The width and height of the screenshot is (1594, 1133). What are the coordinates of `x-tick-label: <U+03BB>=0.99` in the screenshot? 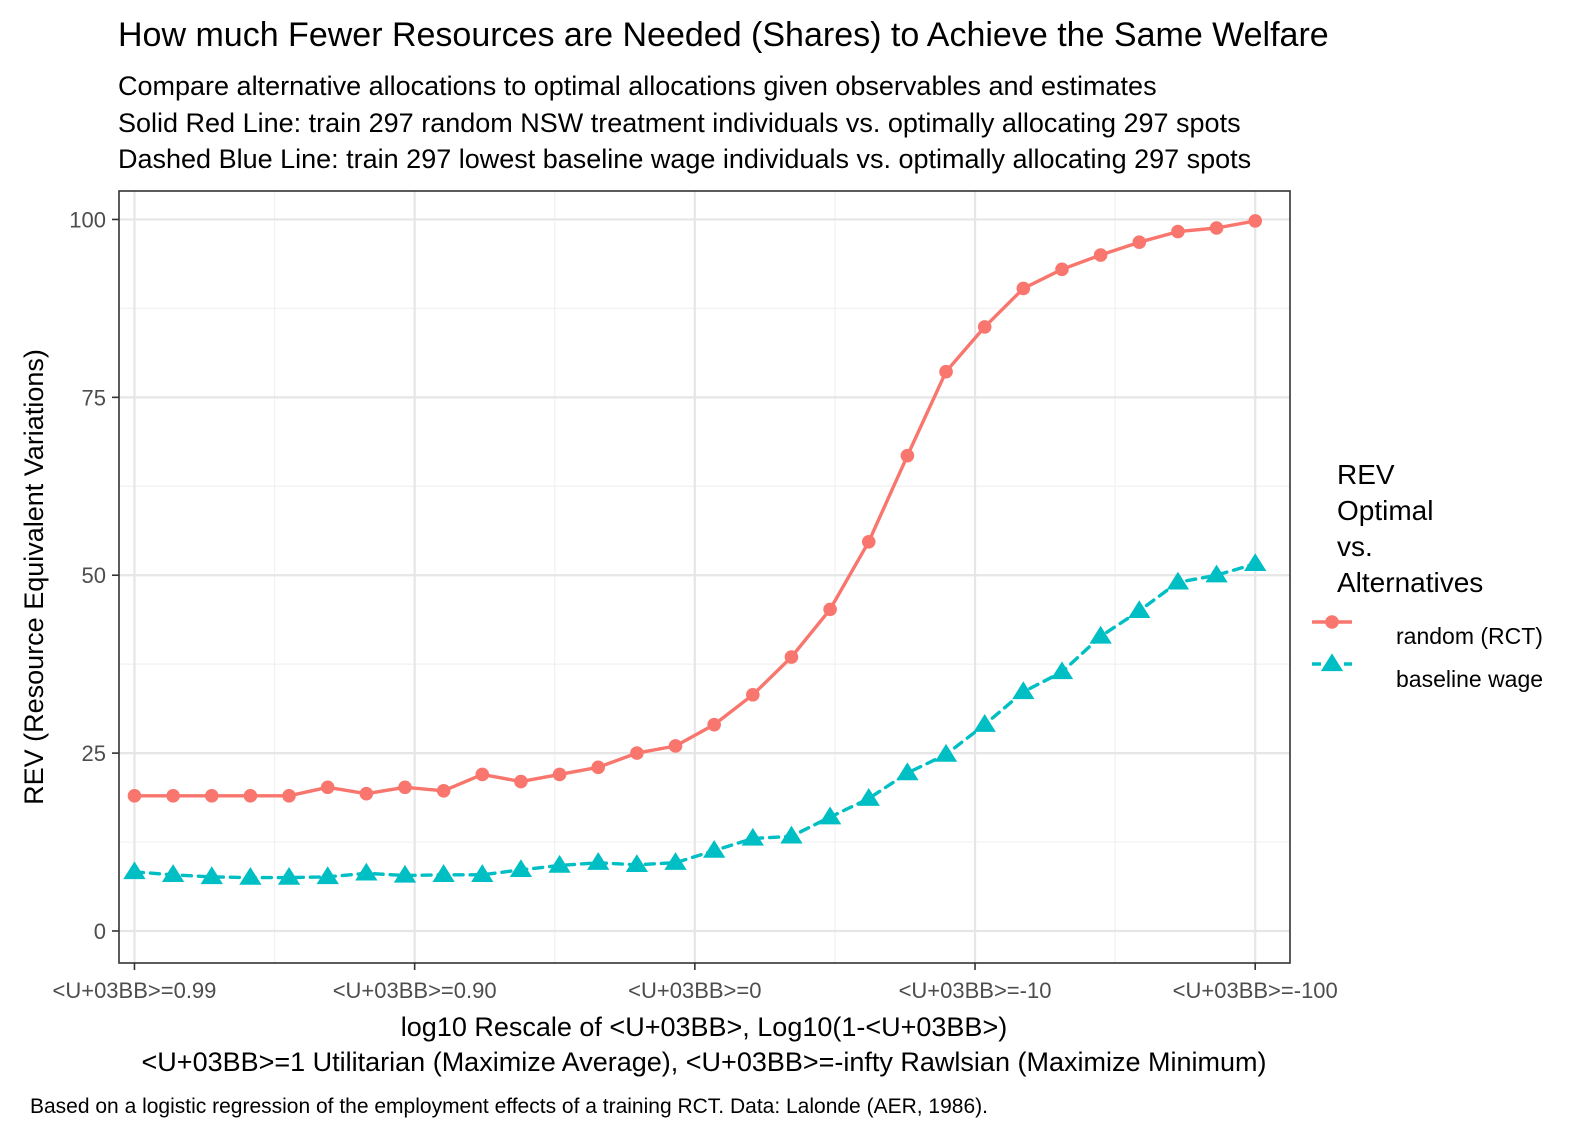 It's located at (134, 990).